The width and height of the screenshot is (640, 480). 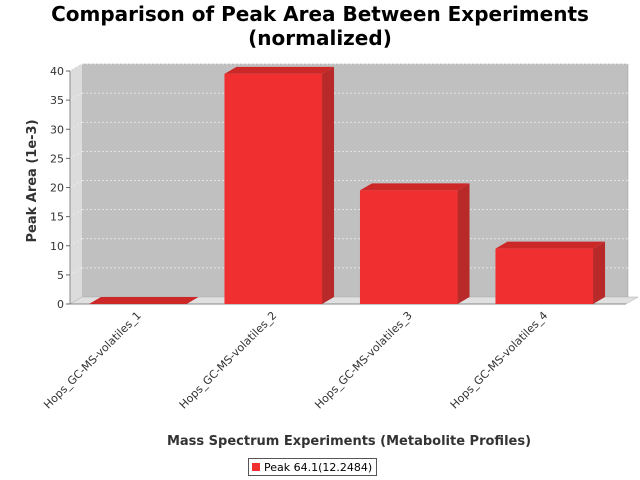 What do you see at coordinates (60, 304) in the screenshot?
I see `y-tick-label: 0` at bounding box center [60, 304].